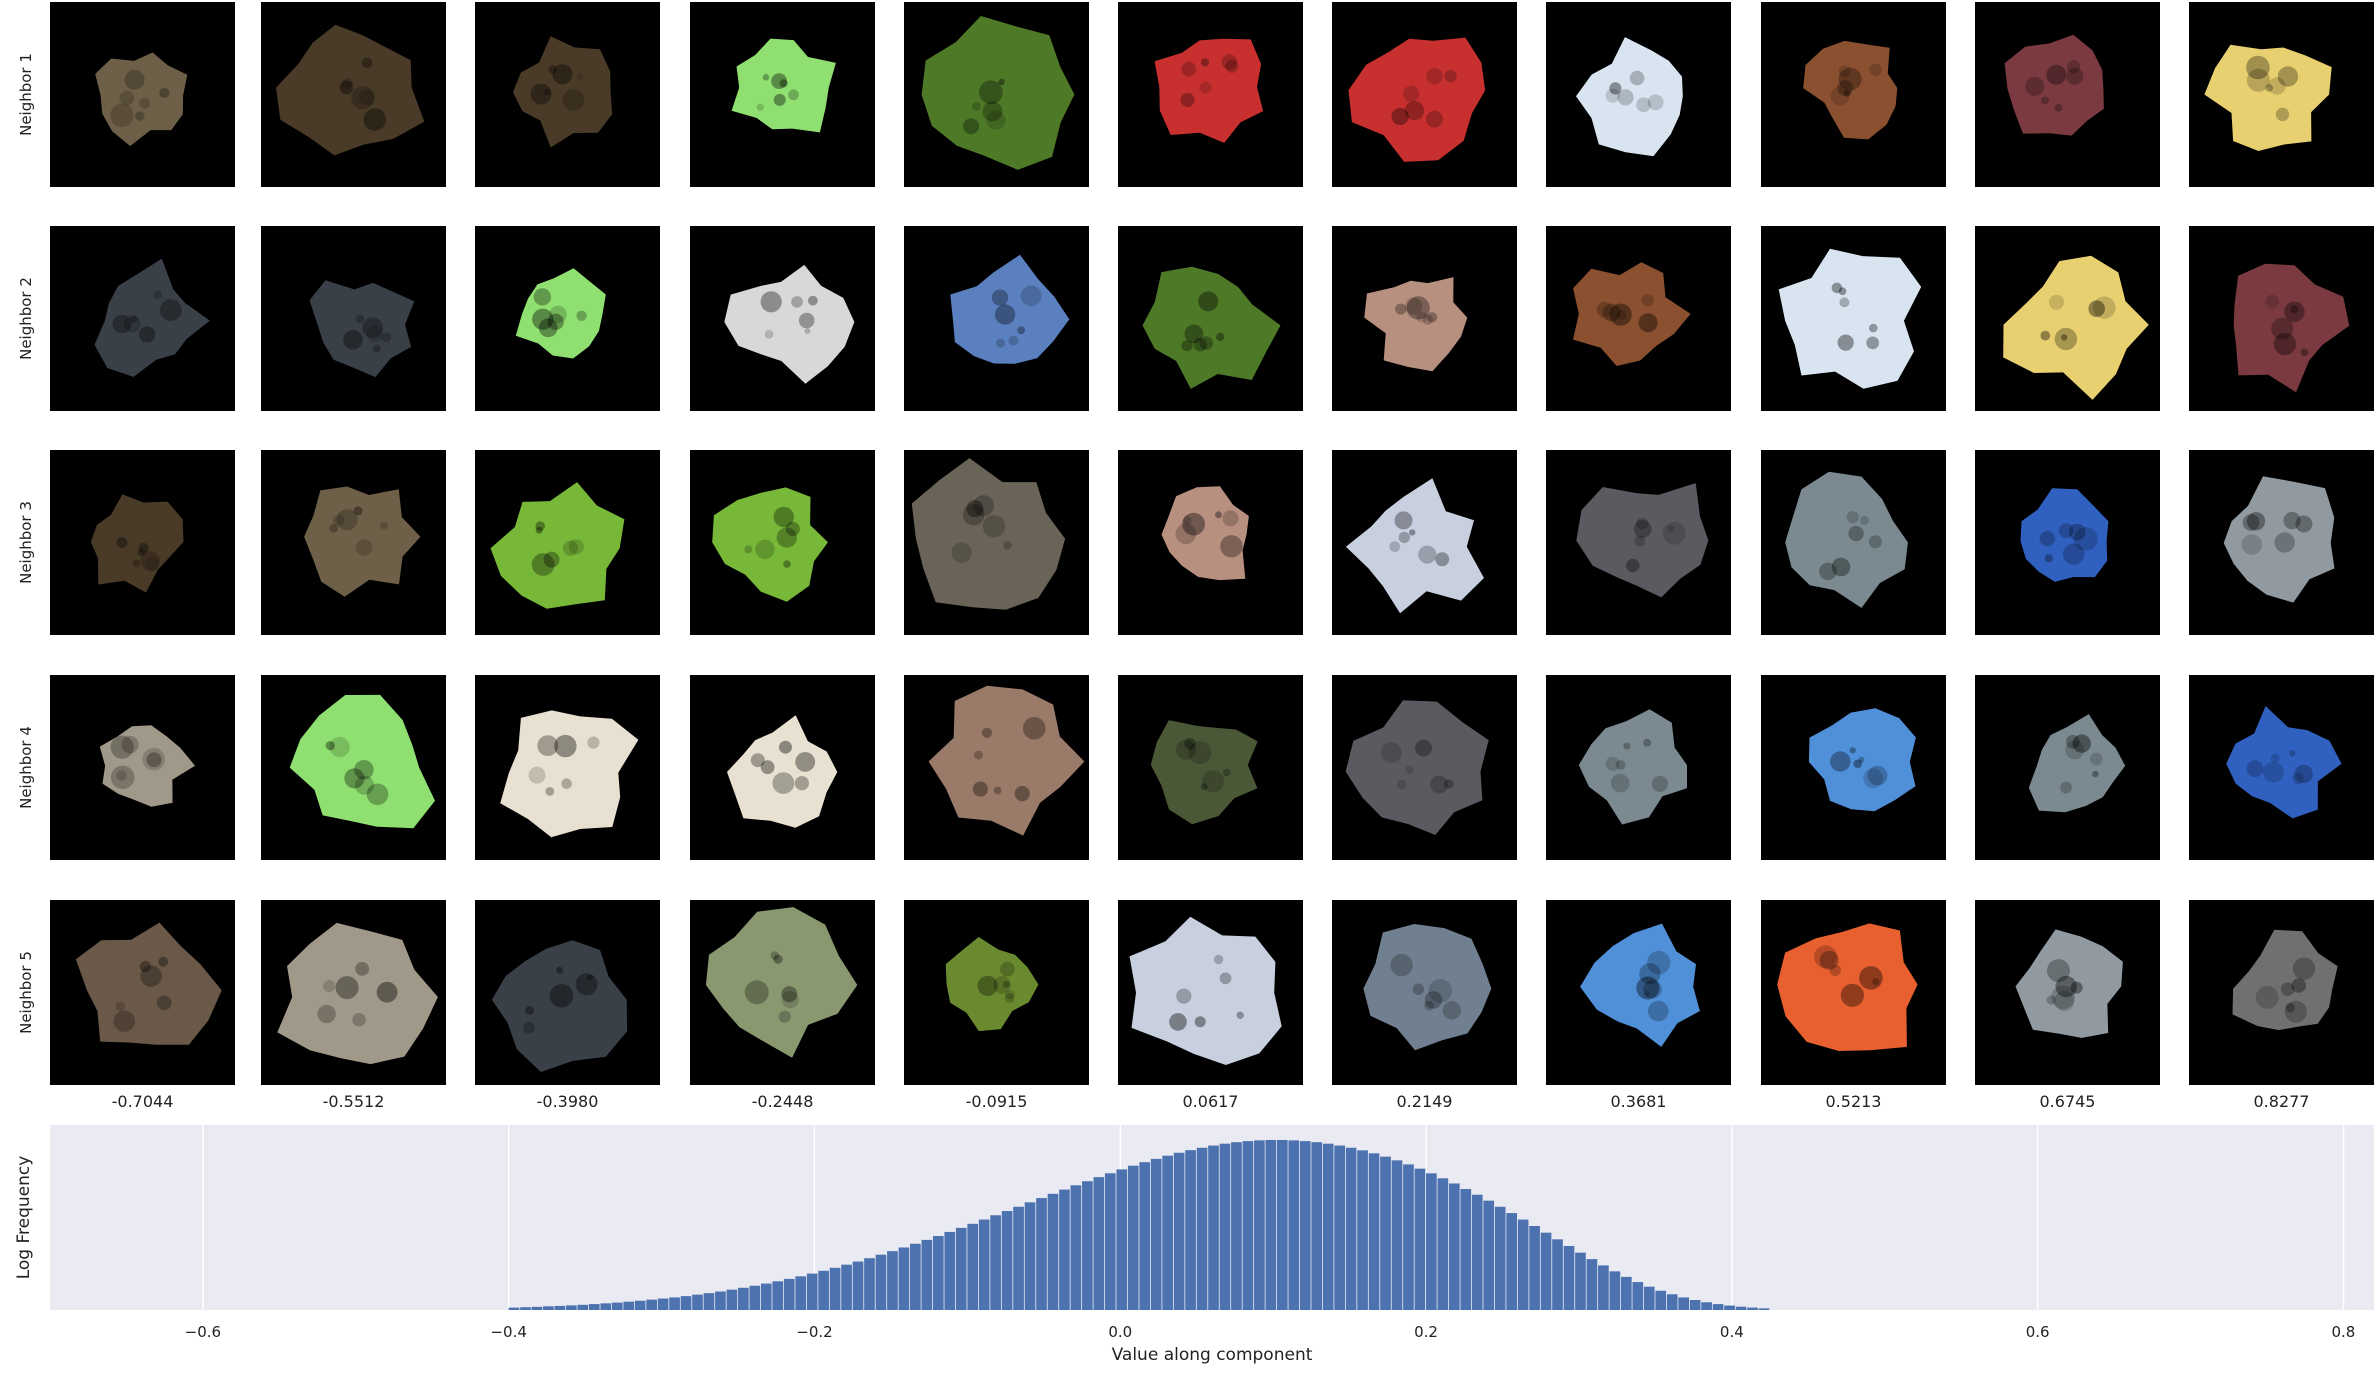  I want to click on column-value: 0.2149, so click(1425, 1101).